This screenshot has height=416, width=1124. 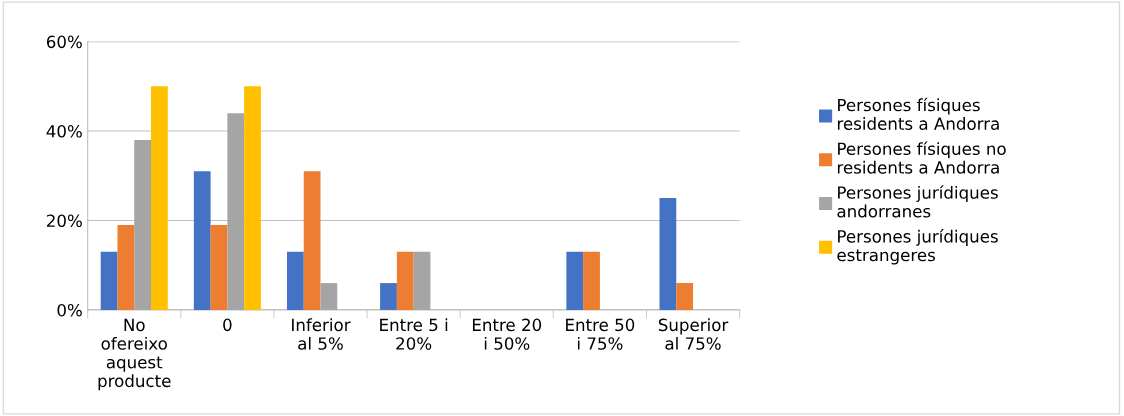 I want to click on y-tick-label: 0%, so click(x=69, y=310).